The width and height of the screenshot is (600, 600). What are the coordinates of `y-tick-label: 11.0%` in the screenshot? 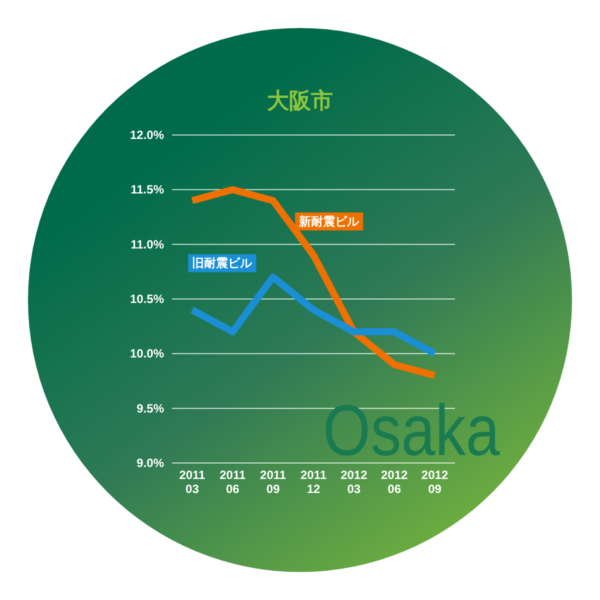 It's located at (147, 244).